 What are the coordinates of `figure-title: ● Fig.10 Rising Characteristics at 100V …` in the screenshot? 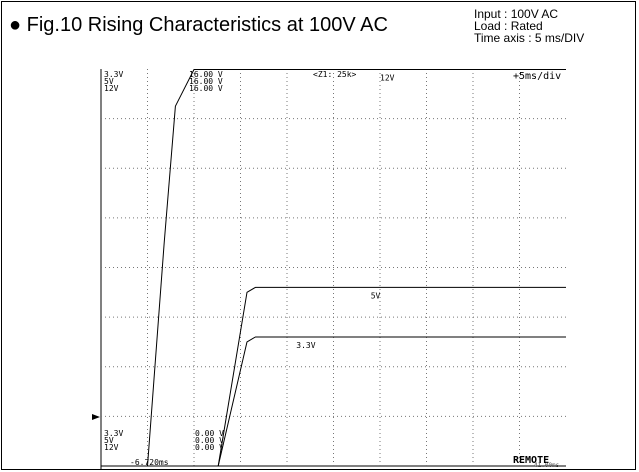 It's located at (198, 25).